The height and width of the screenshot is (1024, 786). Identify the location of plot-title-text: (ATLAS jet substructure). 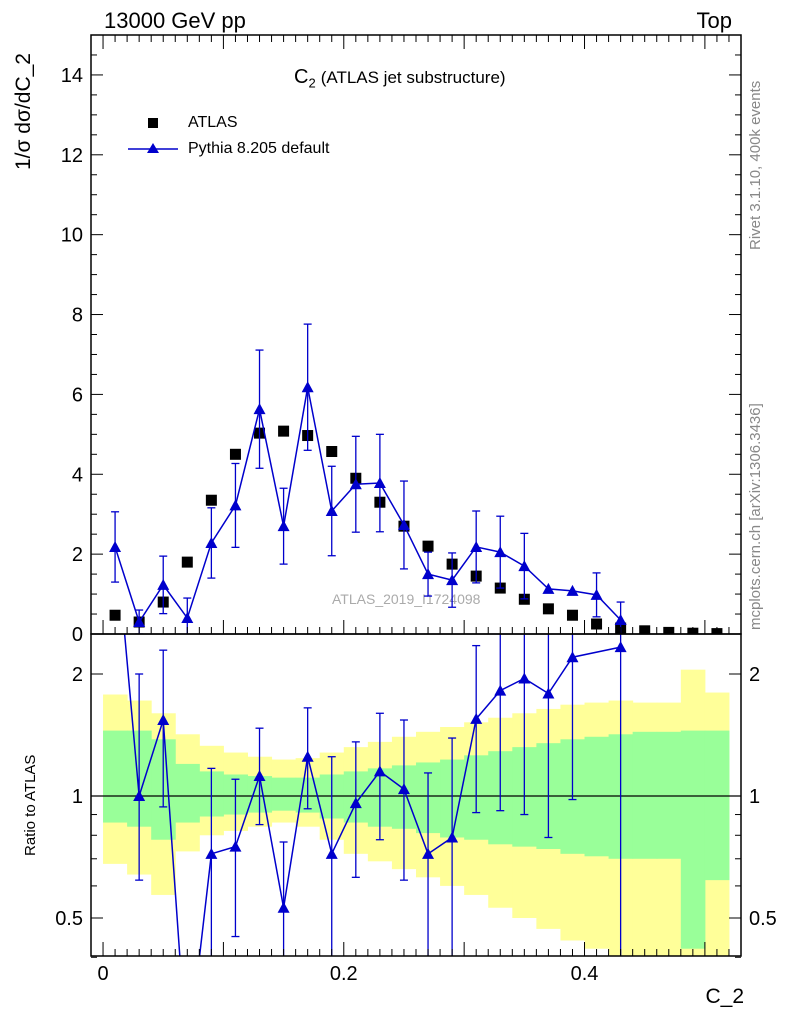
(413, 77).